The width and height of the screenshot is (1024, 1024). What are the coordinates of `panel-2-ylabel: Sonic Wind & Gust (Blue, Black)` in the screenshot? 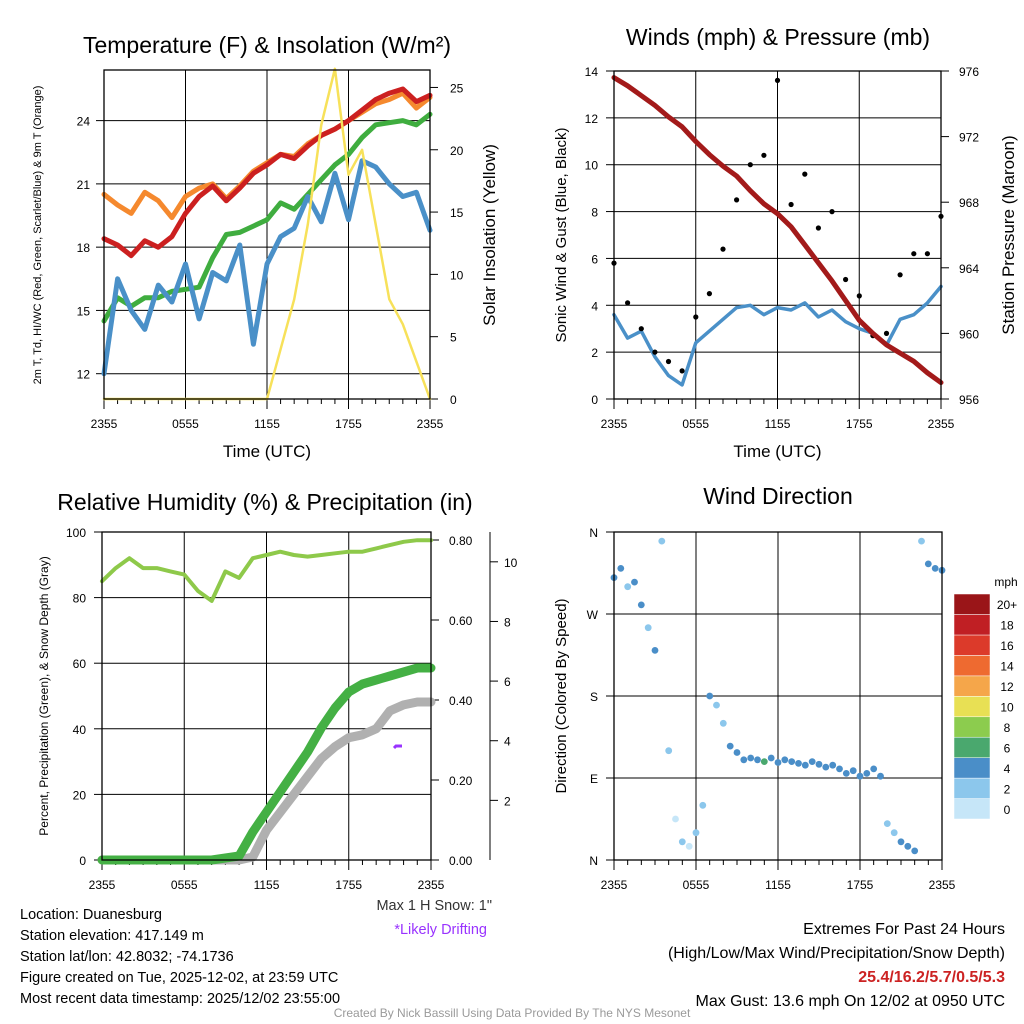 It's located at (561, 234).